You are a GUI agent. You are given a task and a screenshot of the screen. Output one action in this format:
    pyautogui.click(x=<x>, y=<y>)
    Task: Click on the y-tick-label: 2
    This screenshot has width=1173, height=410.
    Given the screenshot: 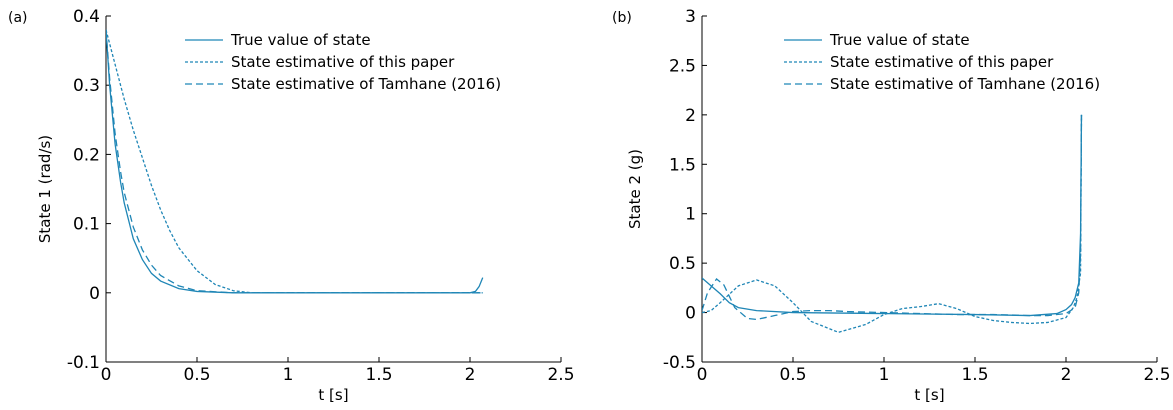 What is the action you would take?
    pyautogui.click(x=690, y=116)
    